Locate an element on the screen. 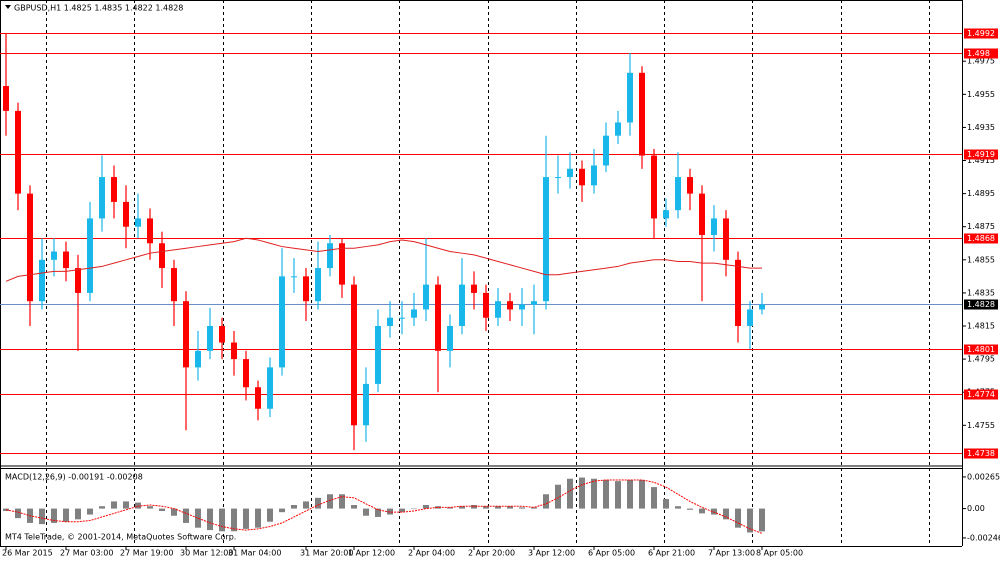  level-label: 1.4738 is located at coordinates (981, 453).